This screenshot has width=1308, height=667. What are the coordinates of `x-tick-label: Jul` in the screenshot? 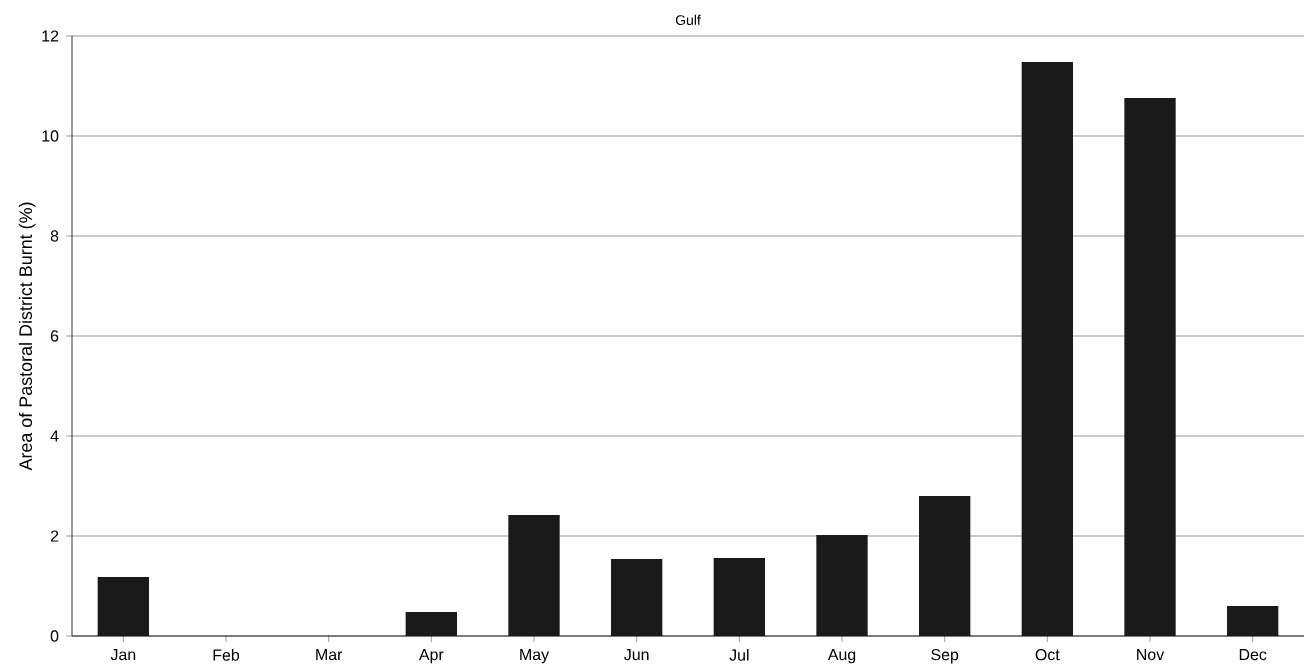 It's located at (739, 655).